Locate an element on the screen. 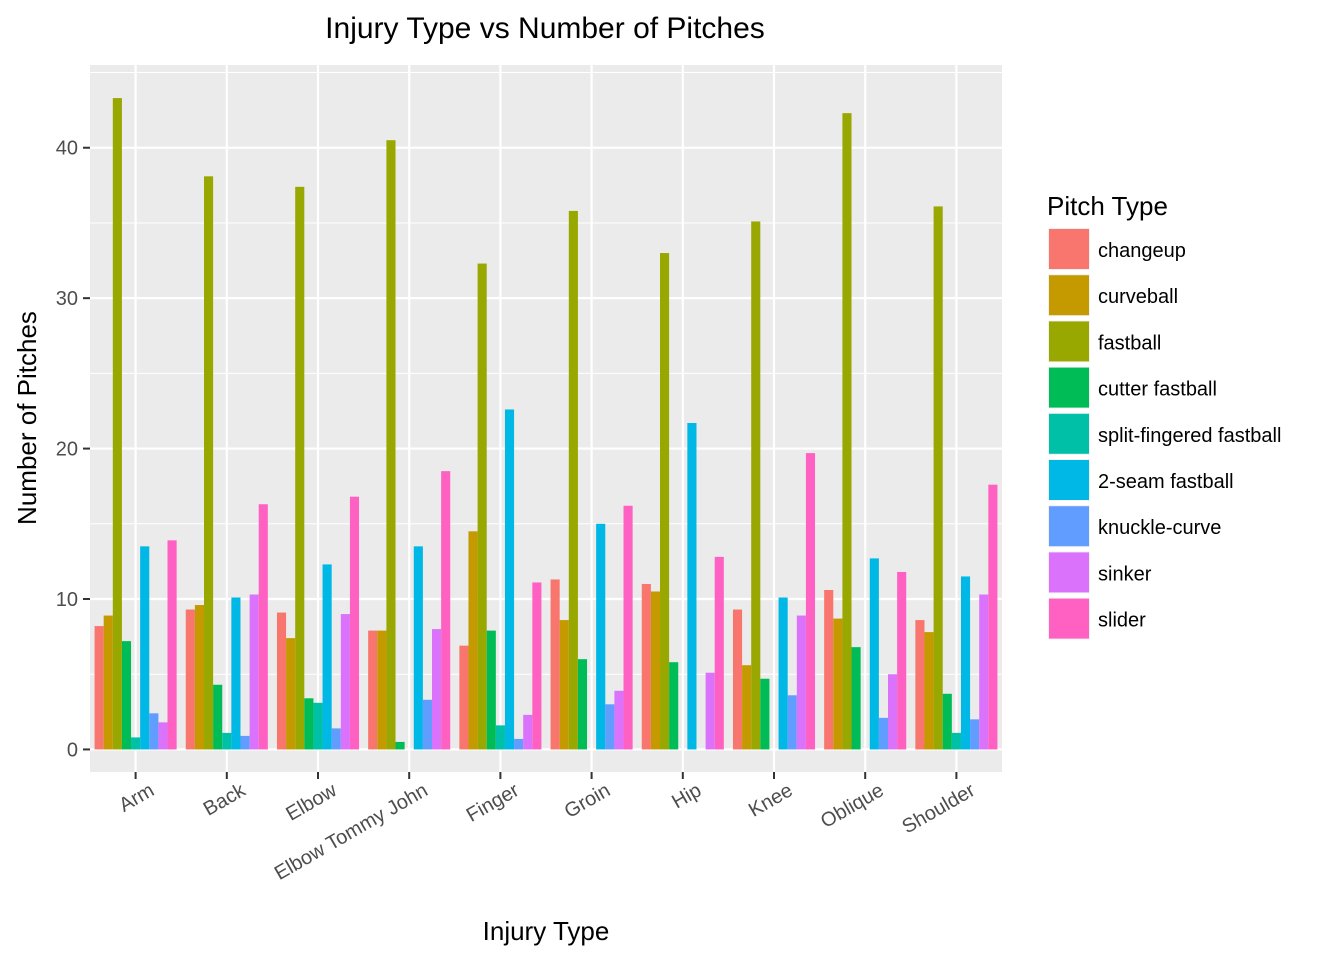  bar-cutter-fastball-hip is located at coordinates (674, 706).